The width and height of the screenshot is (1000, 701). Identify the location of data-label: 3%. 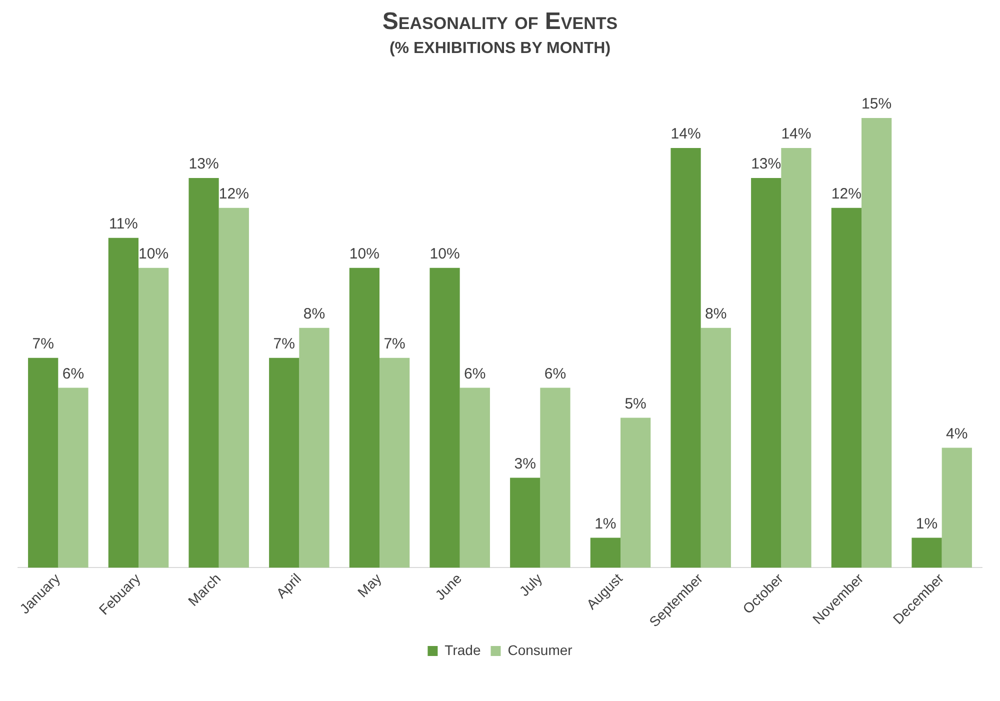
(525, 463).